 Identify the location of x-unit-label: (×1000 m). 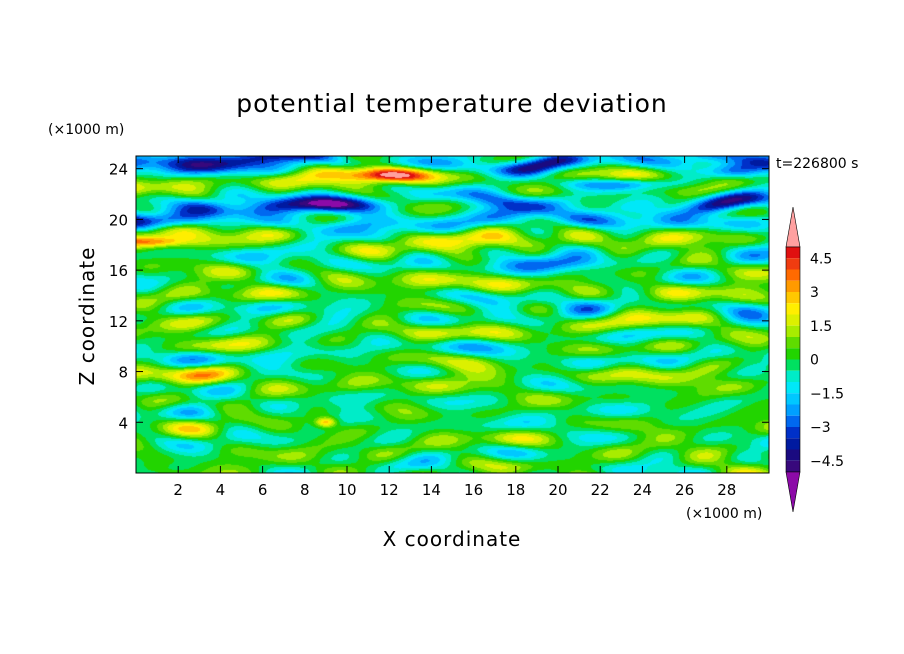
(724, 514).